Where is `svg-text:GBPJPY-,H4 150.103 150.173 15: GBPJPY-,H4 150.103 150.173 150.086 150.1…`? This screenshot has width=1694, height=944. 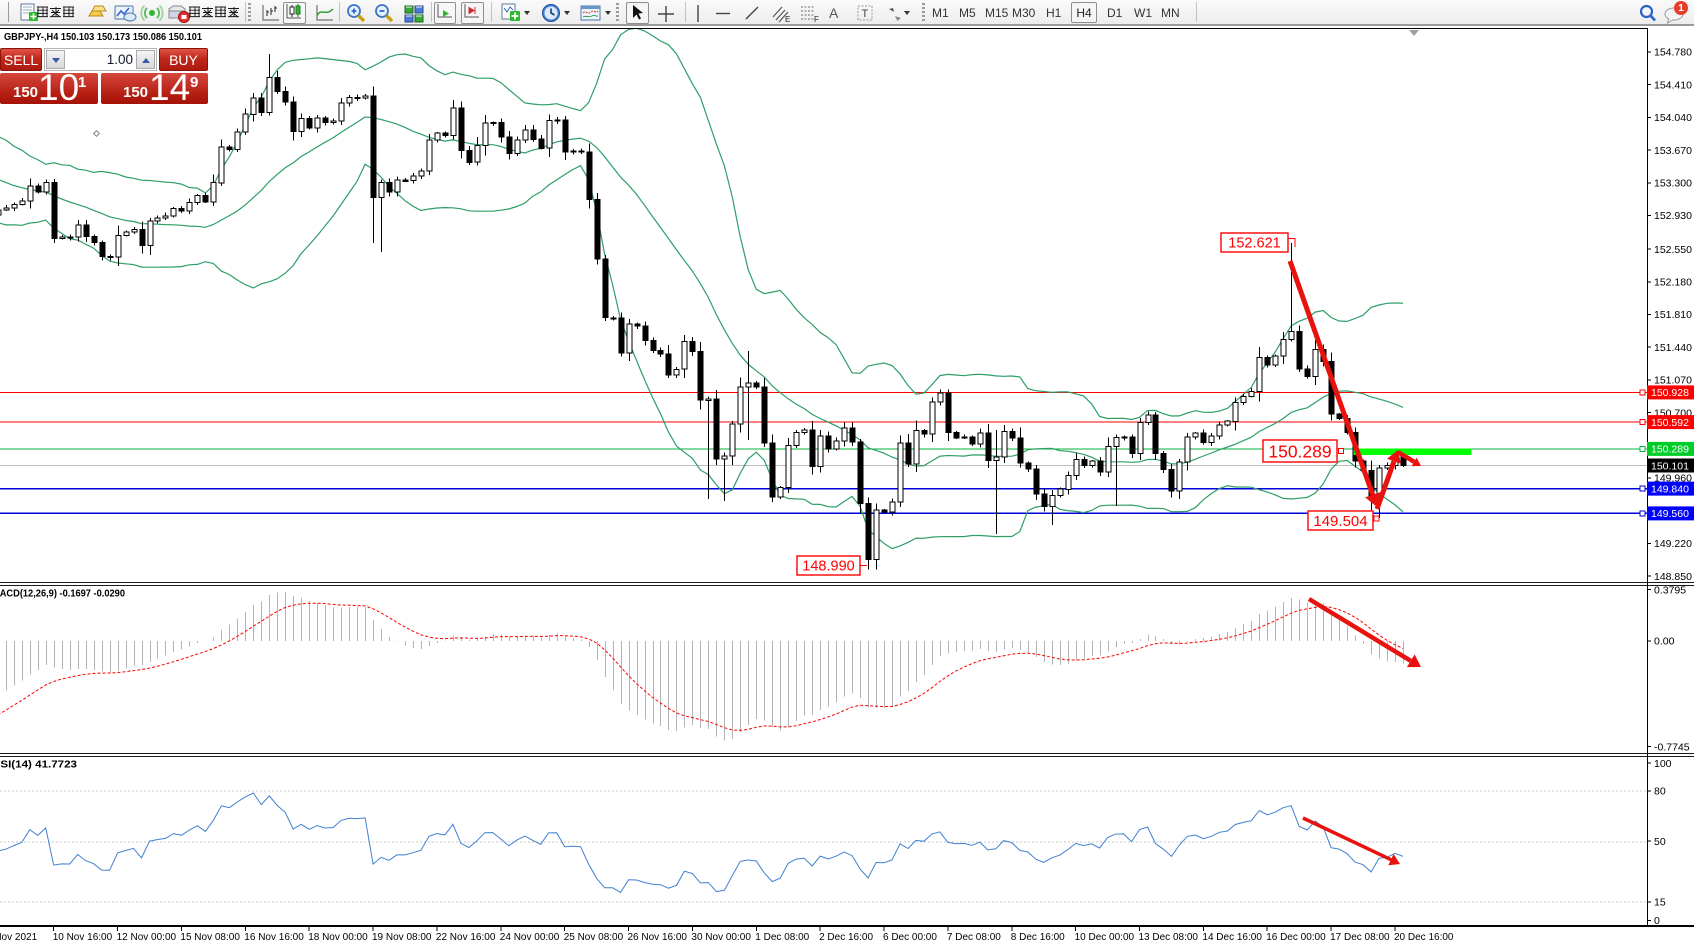 svg-text:GBPJPY-,H4 150.103 150.173 15: GBPJPY-,H4 150.103 150.173 150.086 150.1… is located at coordinates (103, 37).